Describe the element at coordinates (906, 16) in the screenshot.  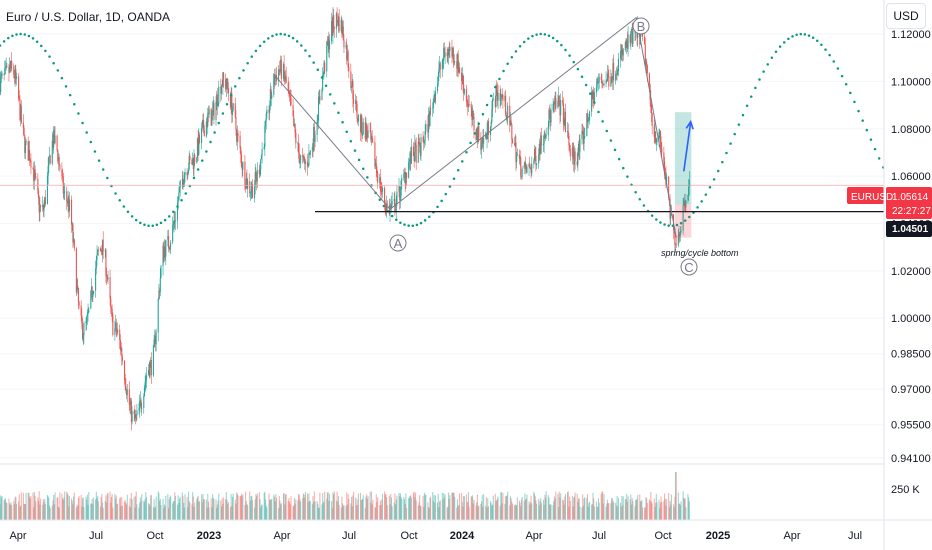
I see `currency-button: USD` at that location.